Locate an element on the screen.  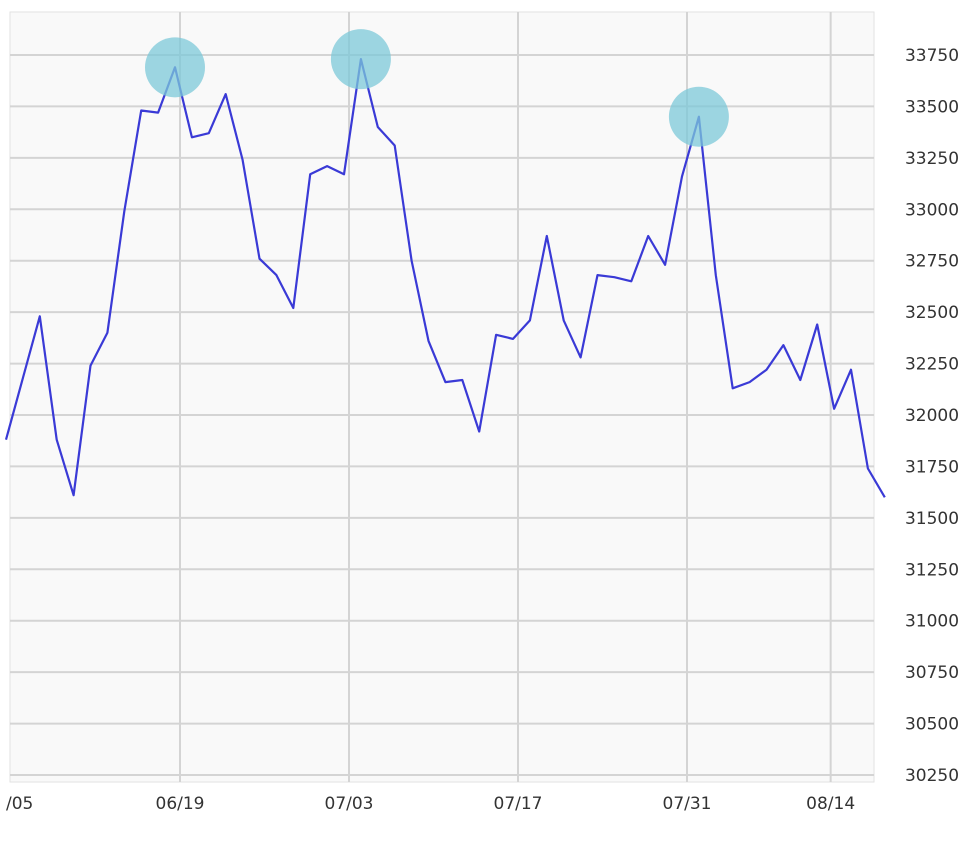
y-tick-label: 33250 is located at coordinates (932, 159).